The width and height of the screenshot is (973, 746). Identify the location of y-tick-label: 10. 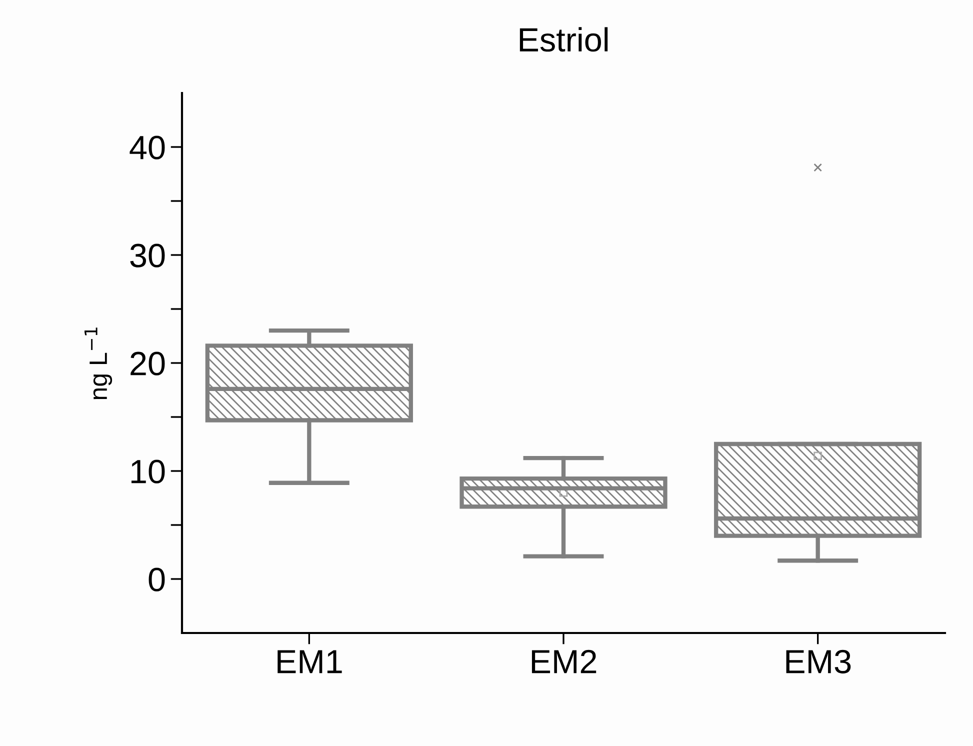
(148, 472).